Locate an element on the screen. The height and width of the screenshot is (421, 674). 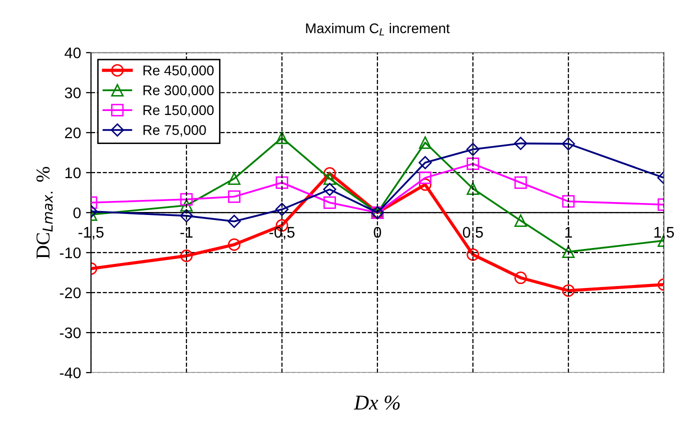
x-tick-label: 0 is located at coordinates (378, 232).